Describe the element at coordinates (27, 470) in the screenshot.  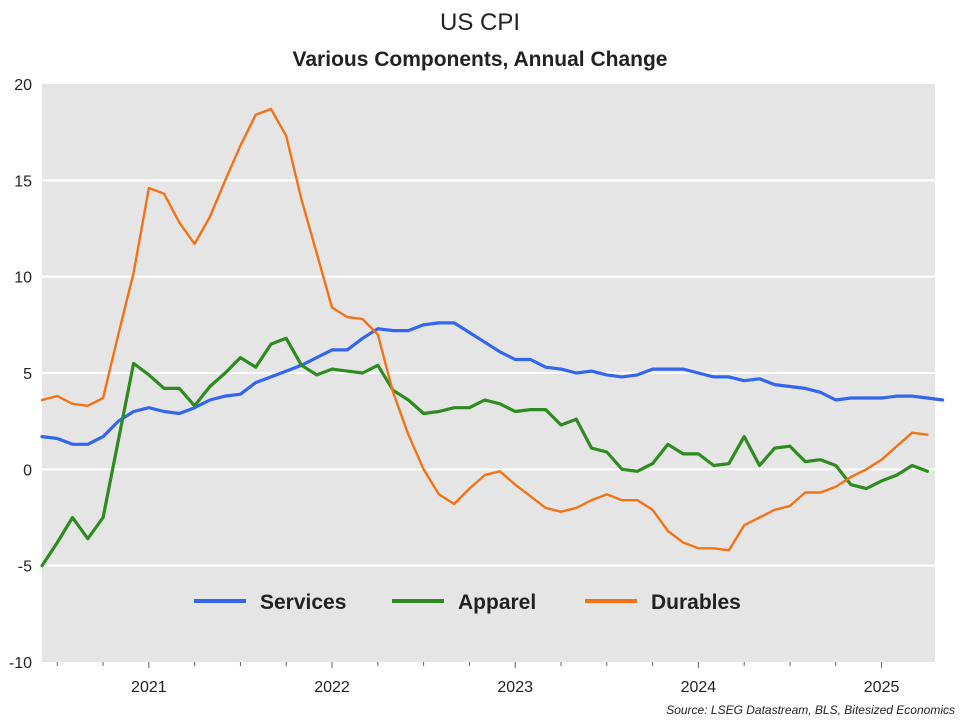
I see `y-tick-label: 0` at that location.